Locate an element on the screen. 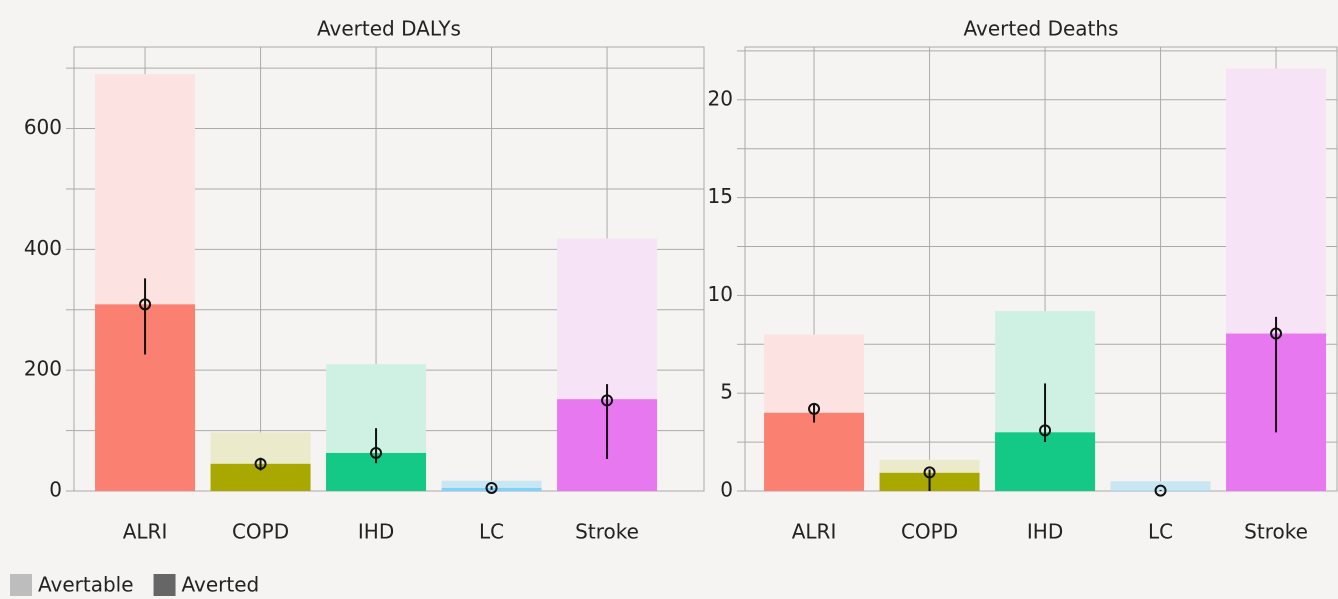 Image resolution: width=1338 pixels, height=599 pixels. y-tick-label: 200 is located at coordinates (43, 369).